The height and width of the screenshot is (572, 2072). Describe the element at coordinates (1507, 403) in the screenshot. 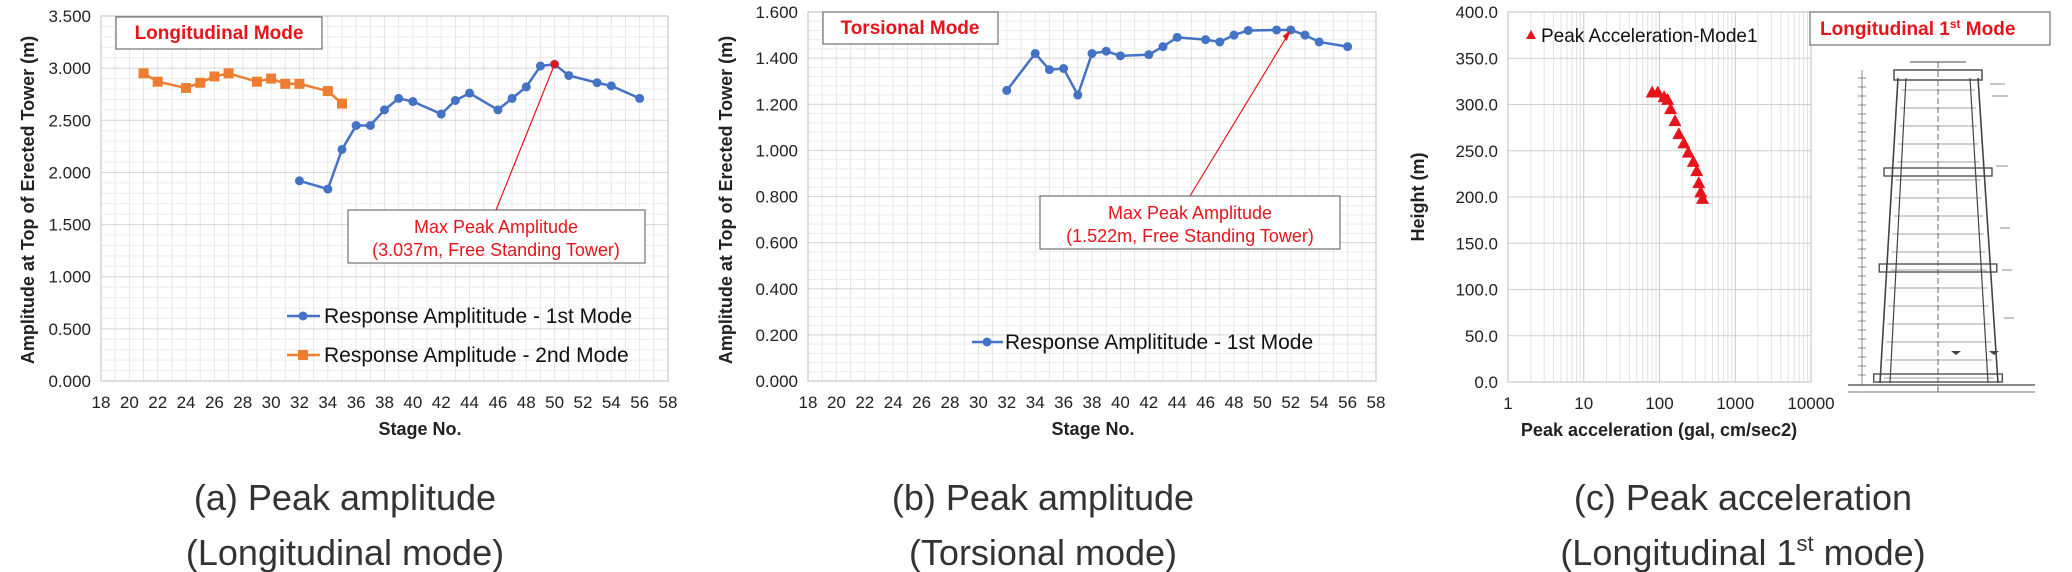

I see `x-tick-label: 1` at that location.